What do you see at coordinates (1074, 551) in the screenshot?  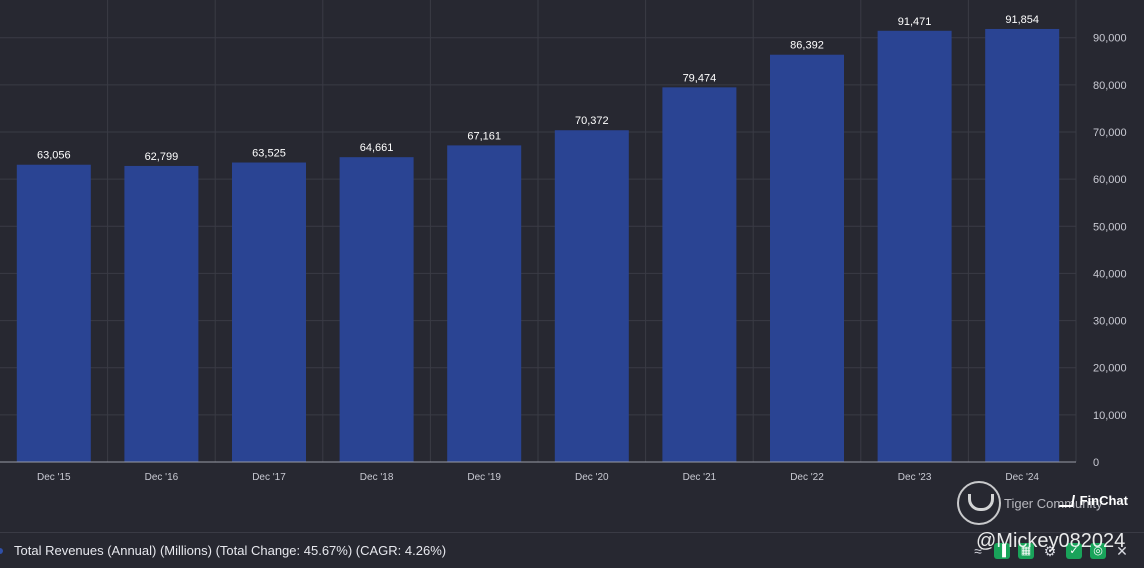 I see `check-icon: ✓` at bounding box center [1074, 551].